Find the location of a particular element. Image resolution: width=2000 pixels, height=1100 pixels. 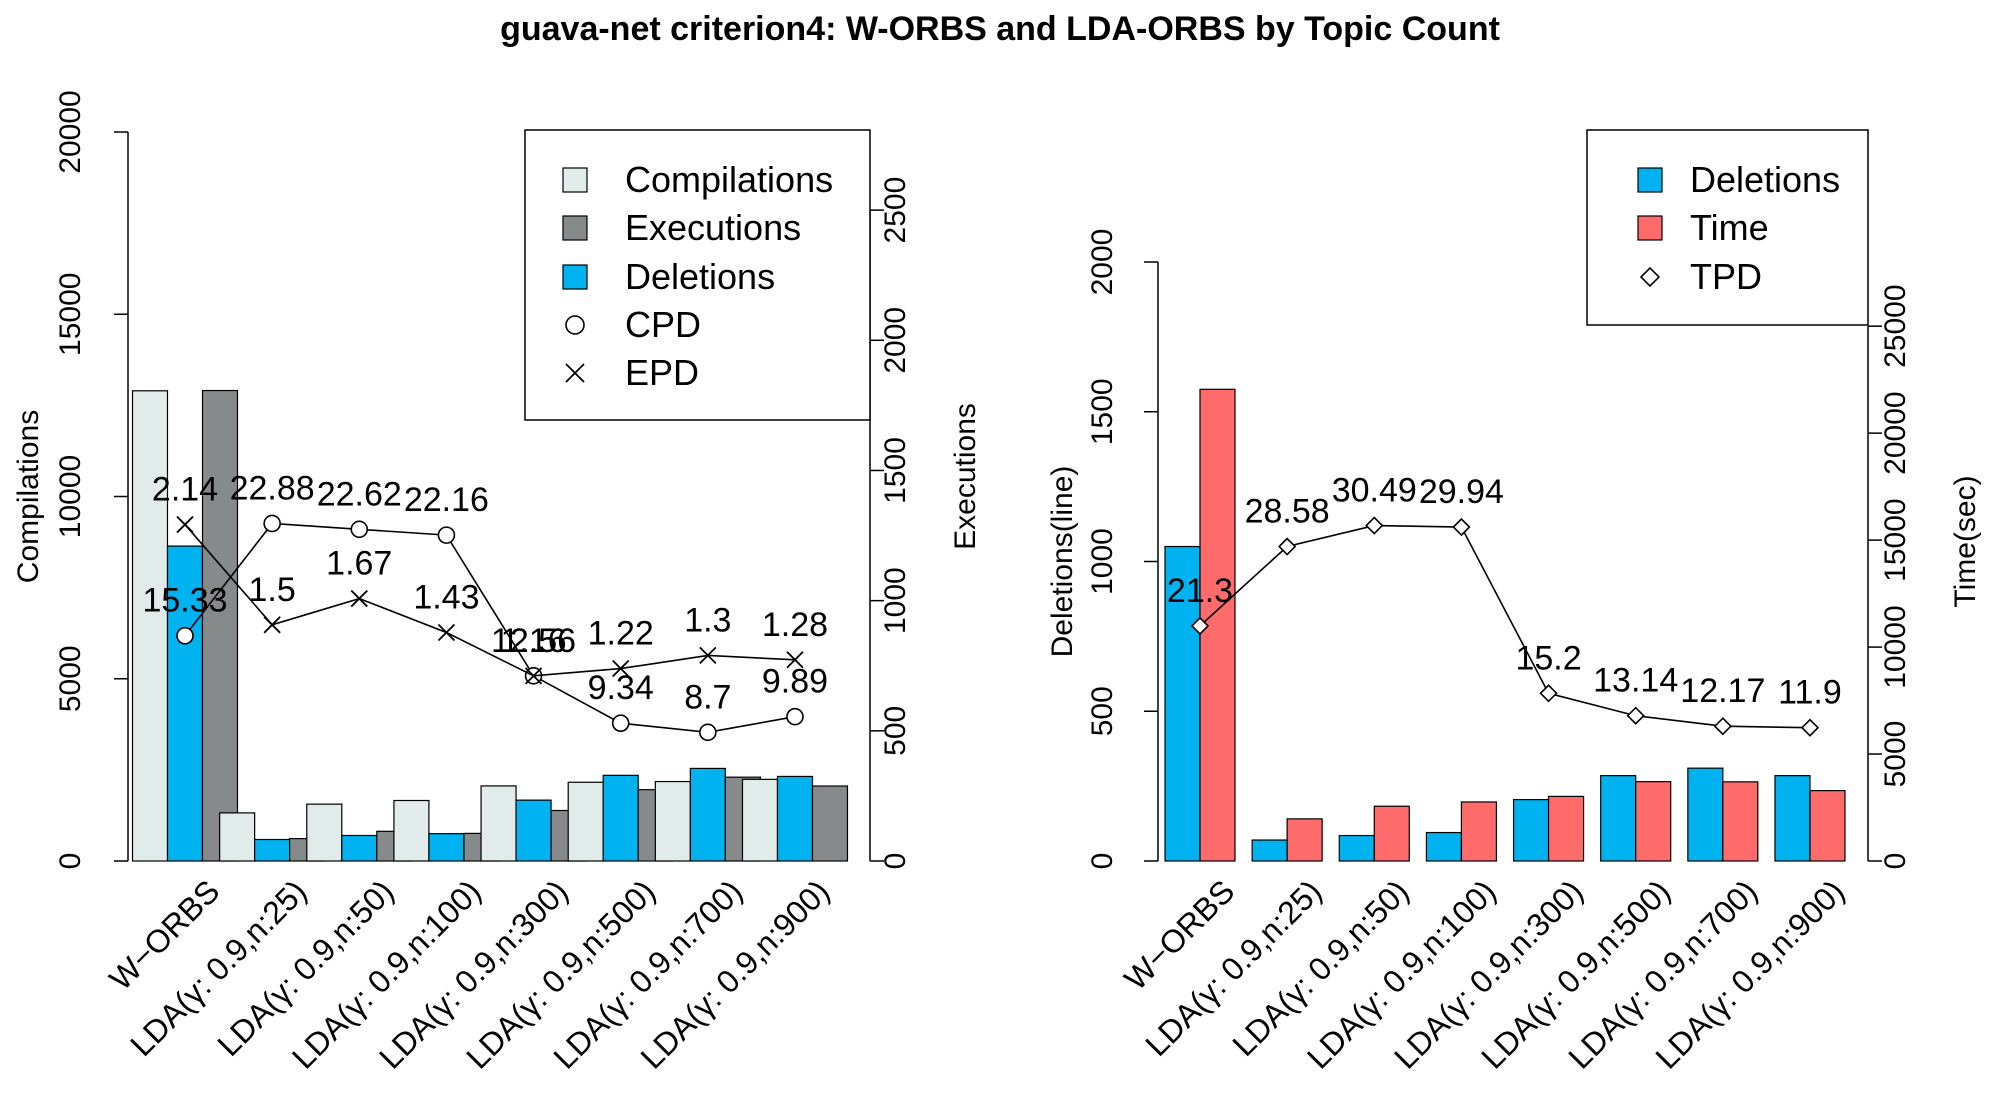

legend-label-cpd: CPD is located at coordinates (663, 324).